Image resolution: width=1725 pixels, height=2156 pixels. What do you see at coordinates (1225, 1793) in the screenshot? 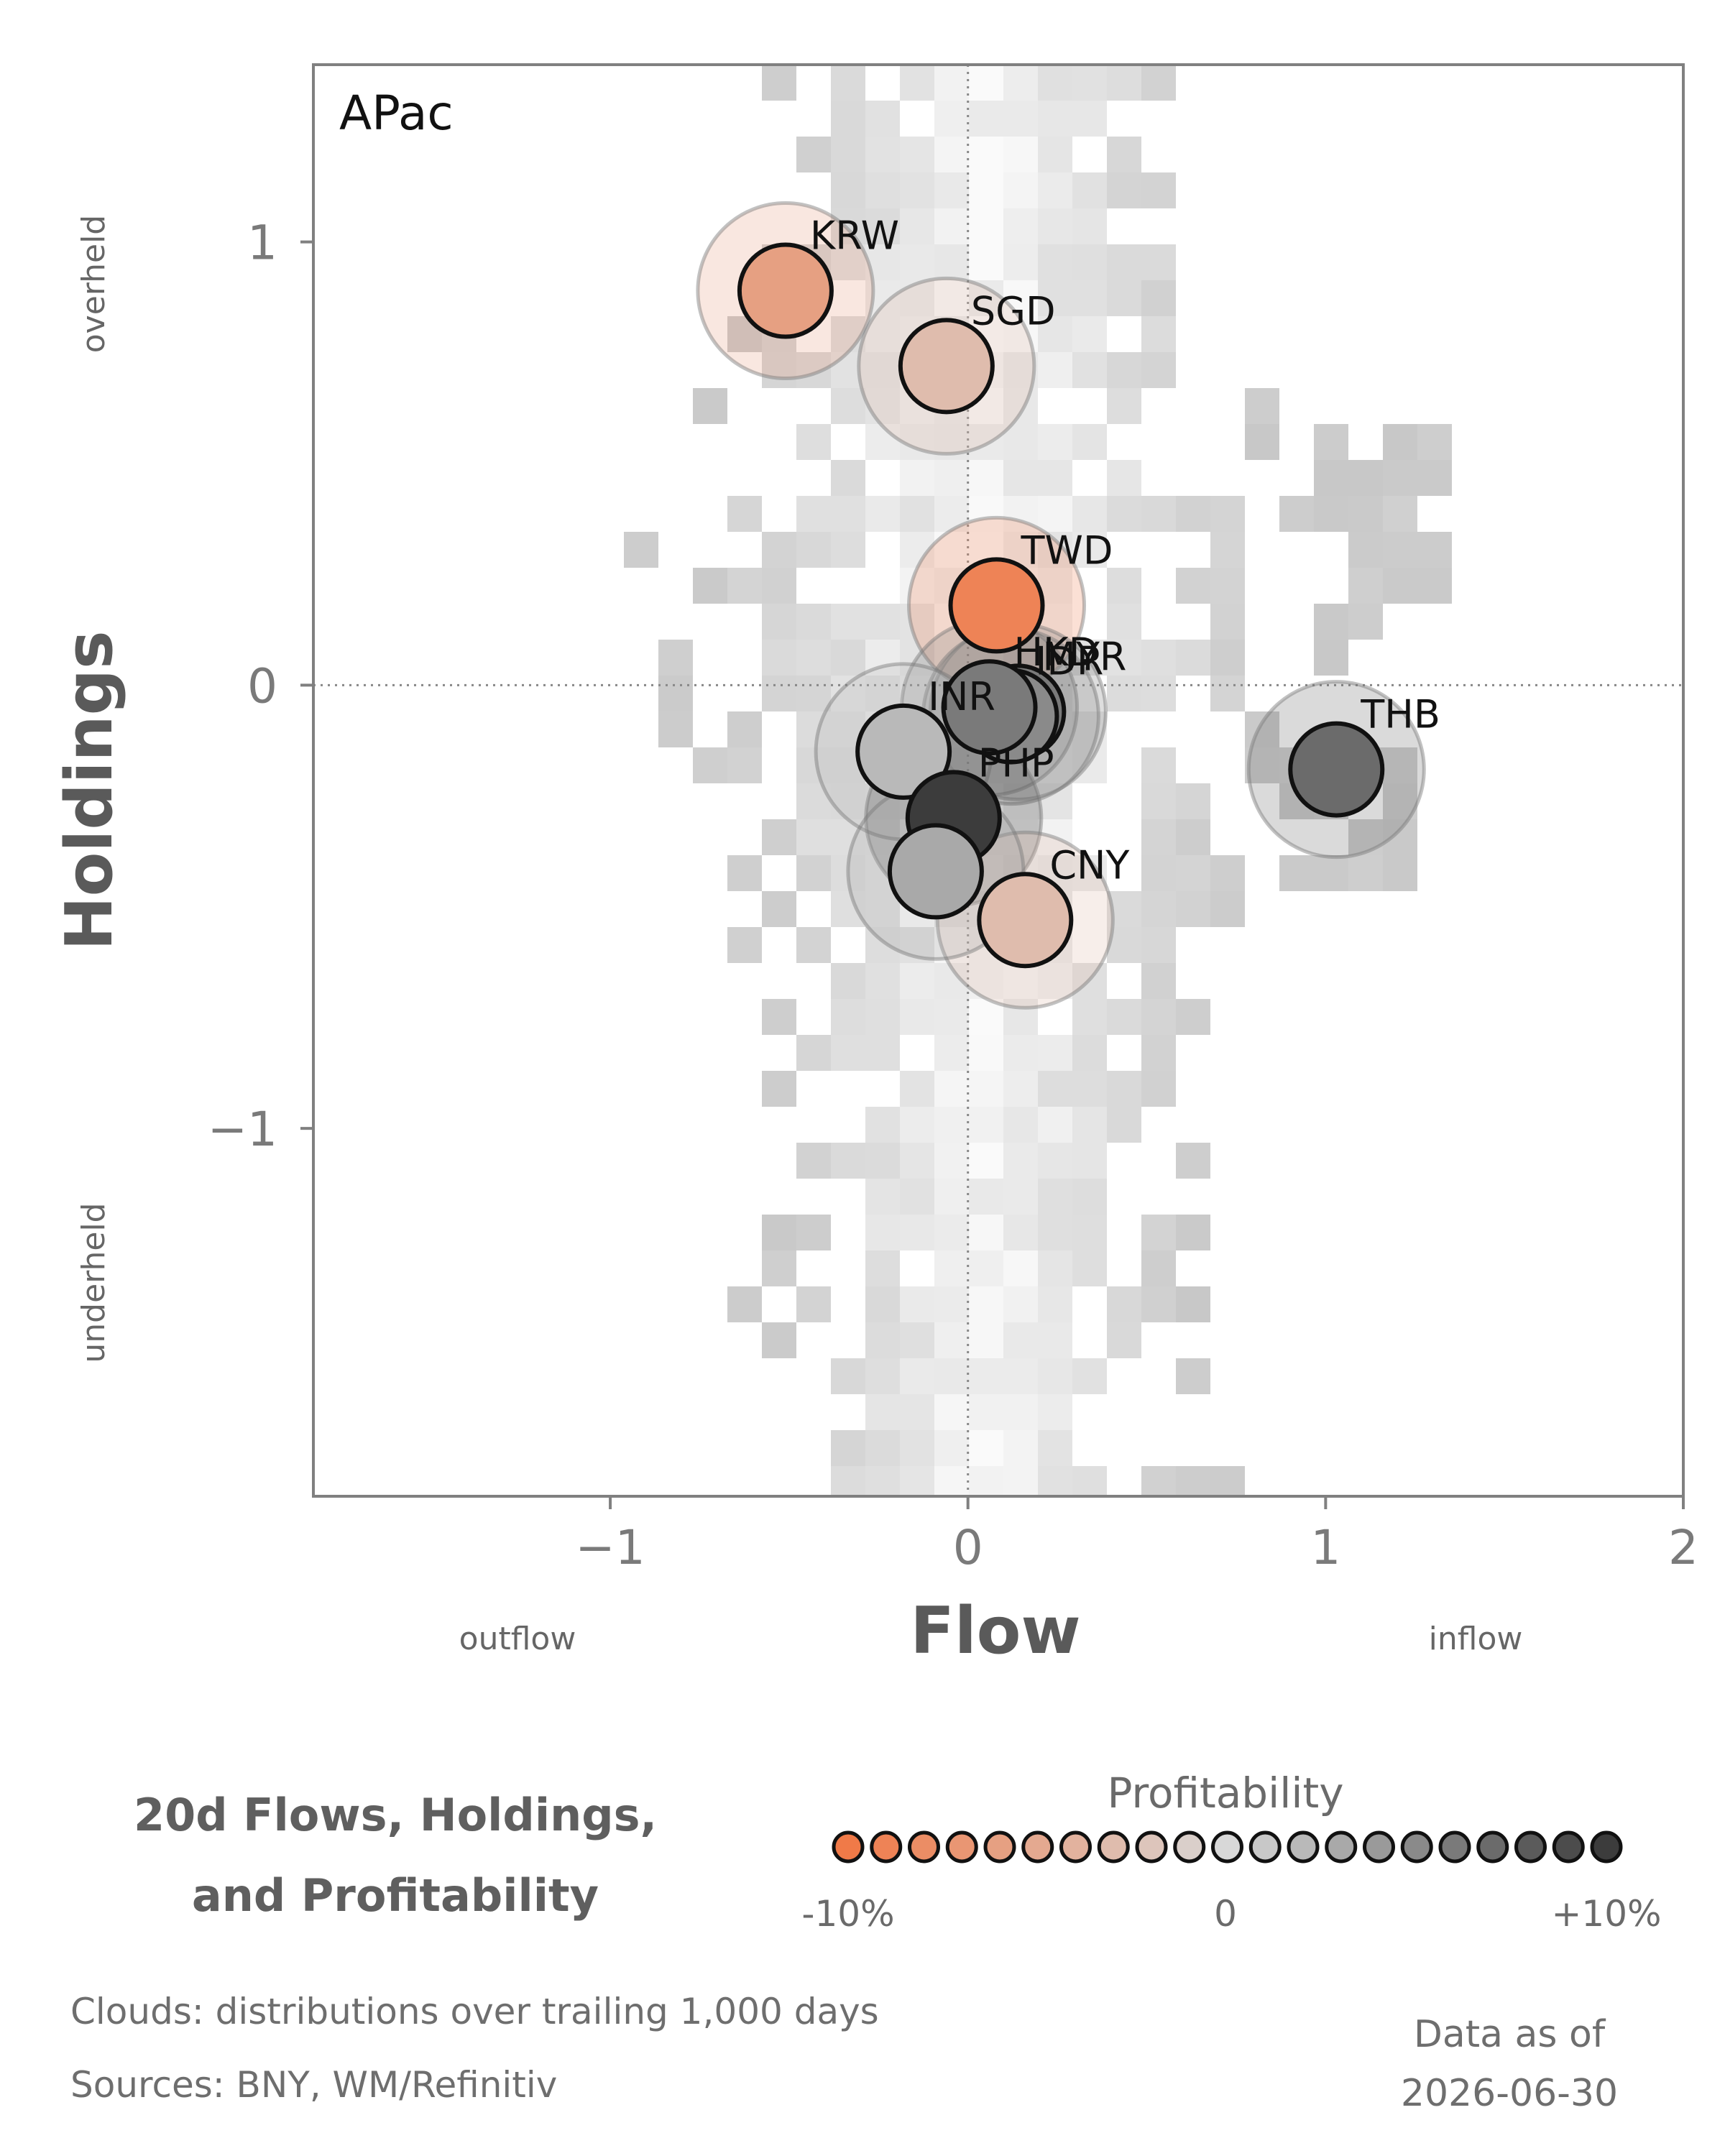
I see `legend-scale-title: Profitability` at bounding box center [1225, 1793].